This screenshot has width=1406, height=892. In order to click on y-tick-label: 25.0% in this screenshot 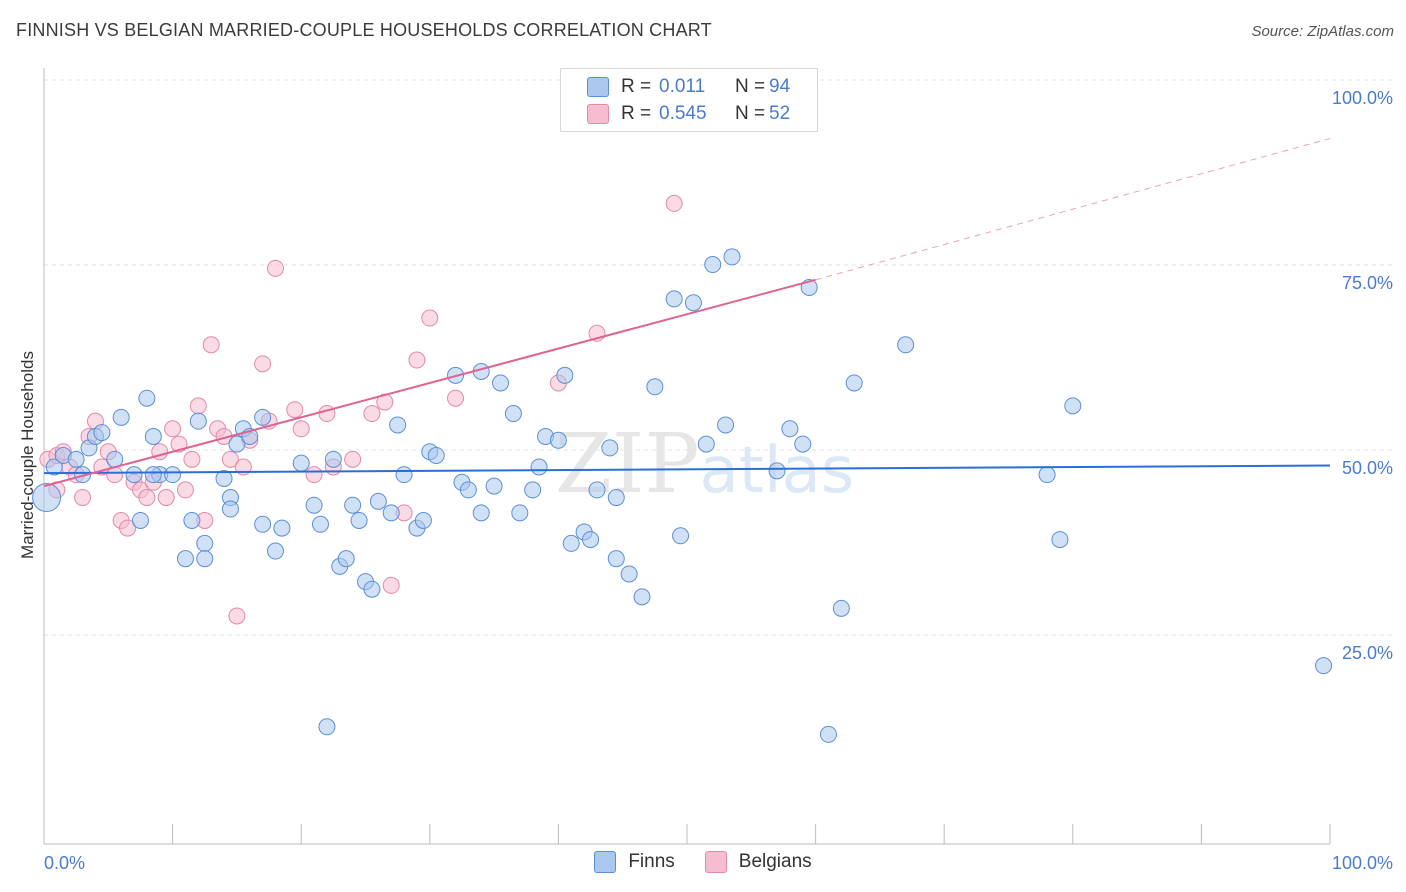, I will do `click(1367, 653)`.